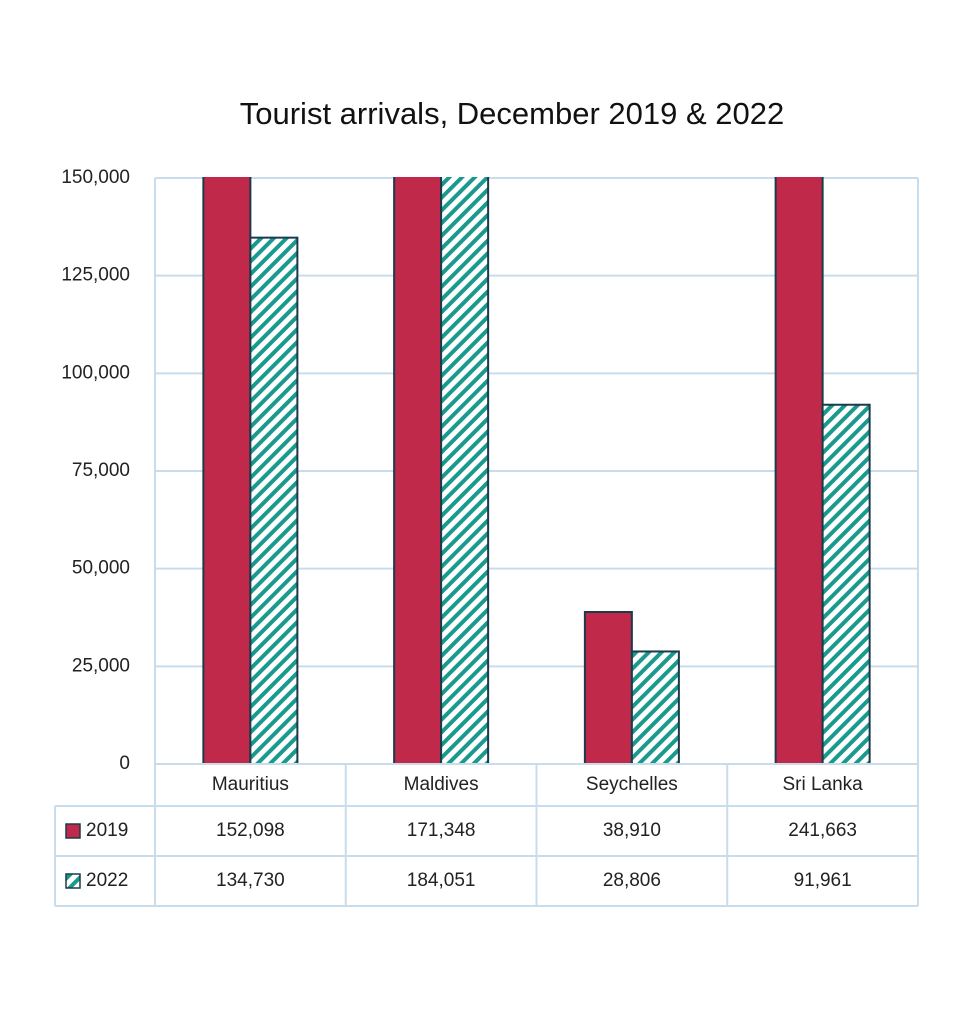  Describe the element at coordinates (250, 784) in the screenshot. I see `x-tick-label: Mauritius` at that location.